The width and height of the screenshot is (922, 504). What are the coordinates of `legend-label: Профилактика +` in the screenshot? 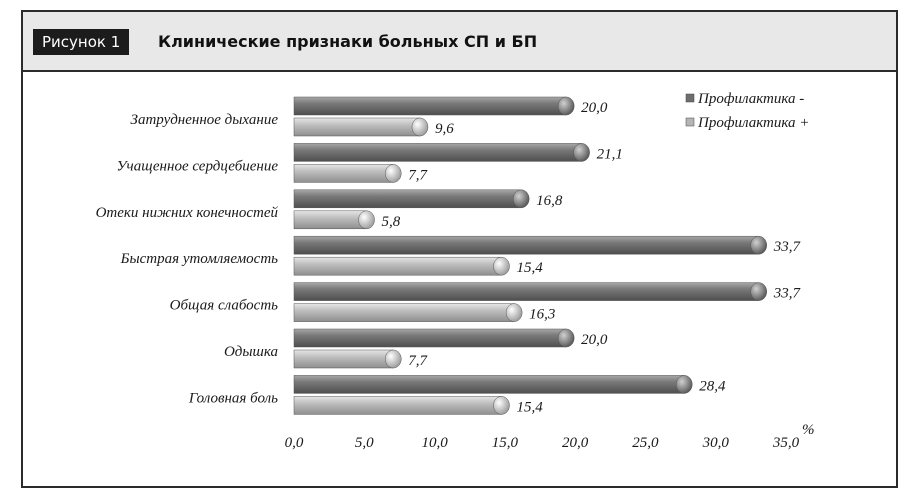 It's located at (753, 123).